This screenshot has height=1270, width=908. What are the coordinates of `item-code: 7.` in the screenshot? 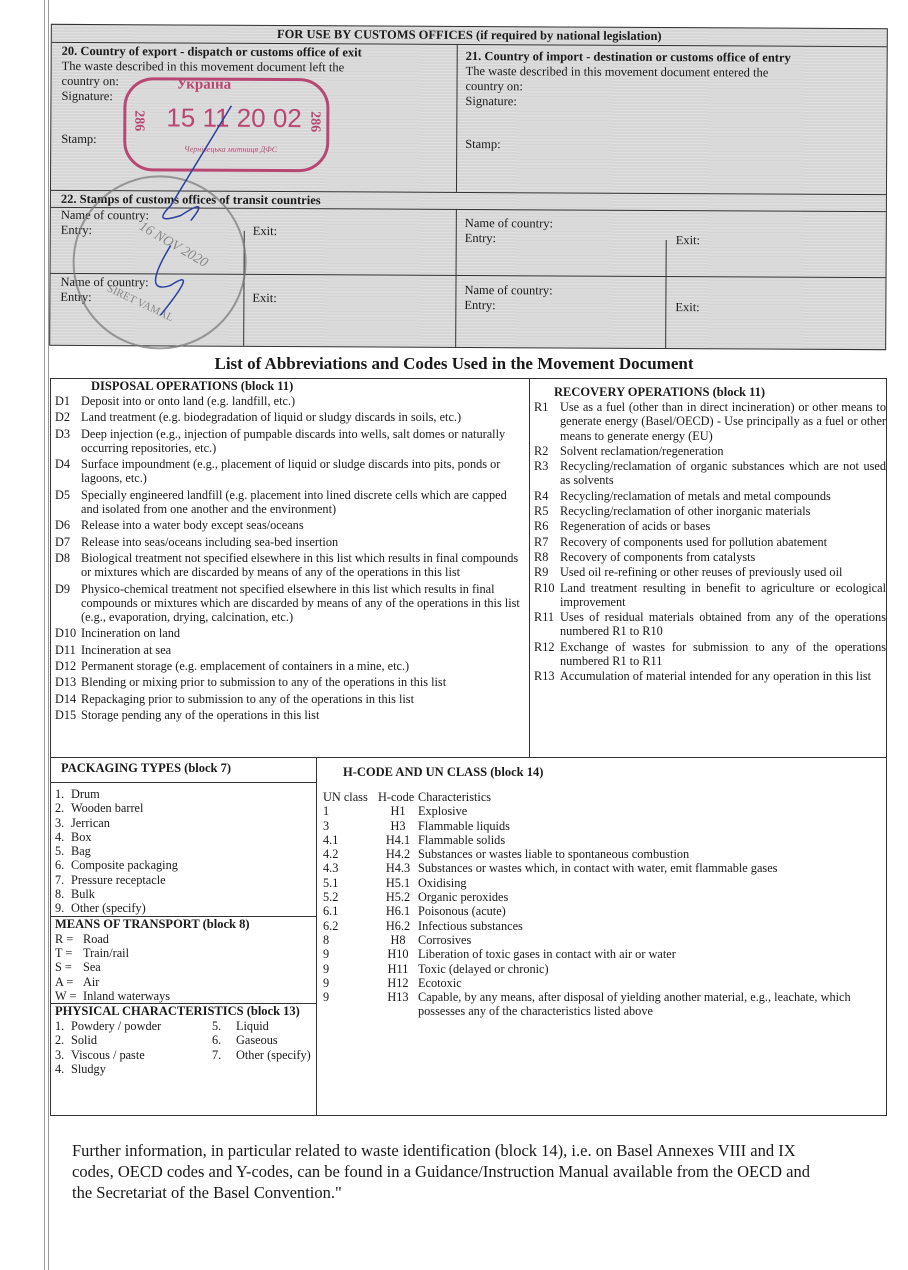 It's located at (217, 1054).